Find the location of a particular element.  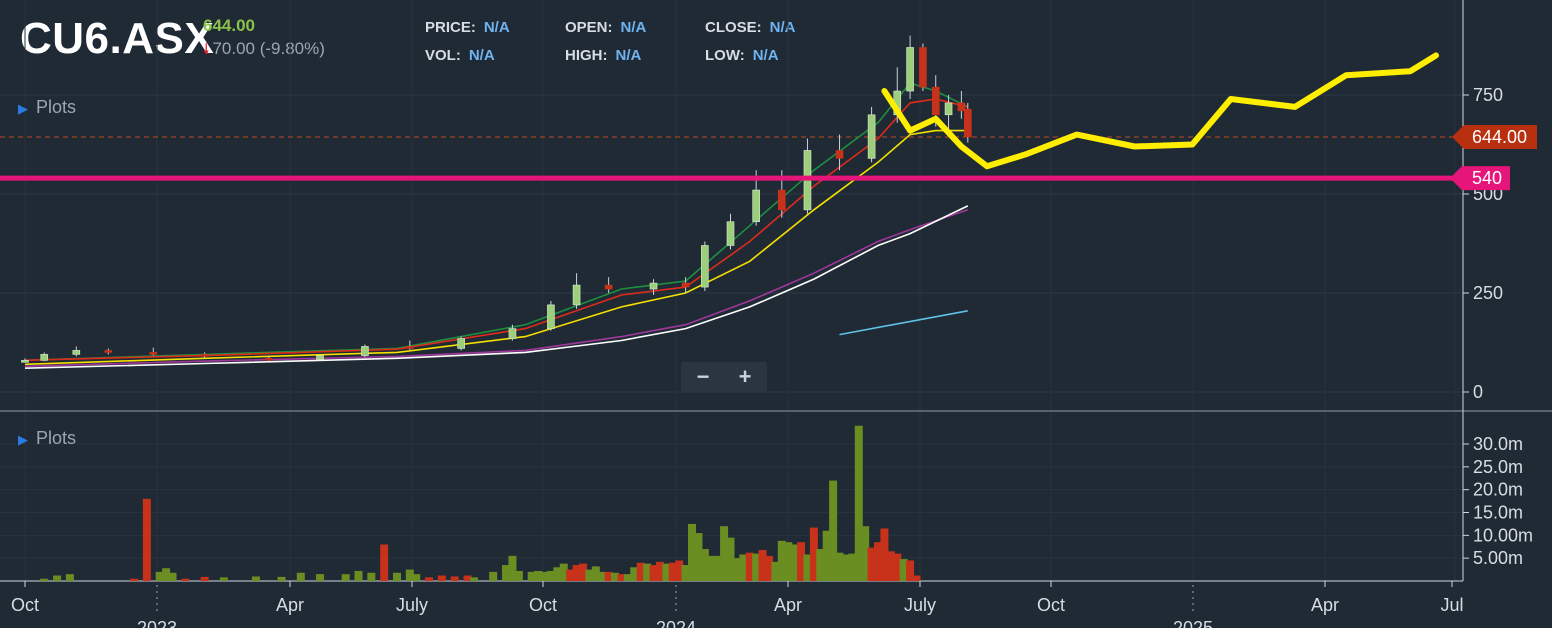

year-label: 2024 is located at coordinates (676, 623).